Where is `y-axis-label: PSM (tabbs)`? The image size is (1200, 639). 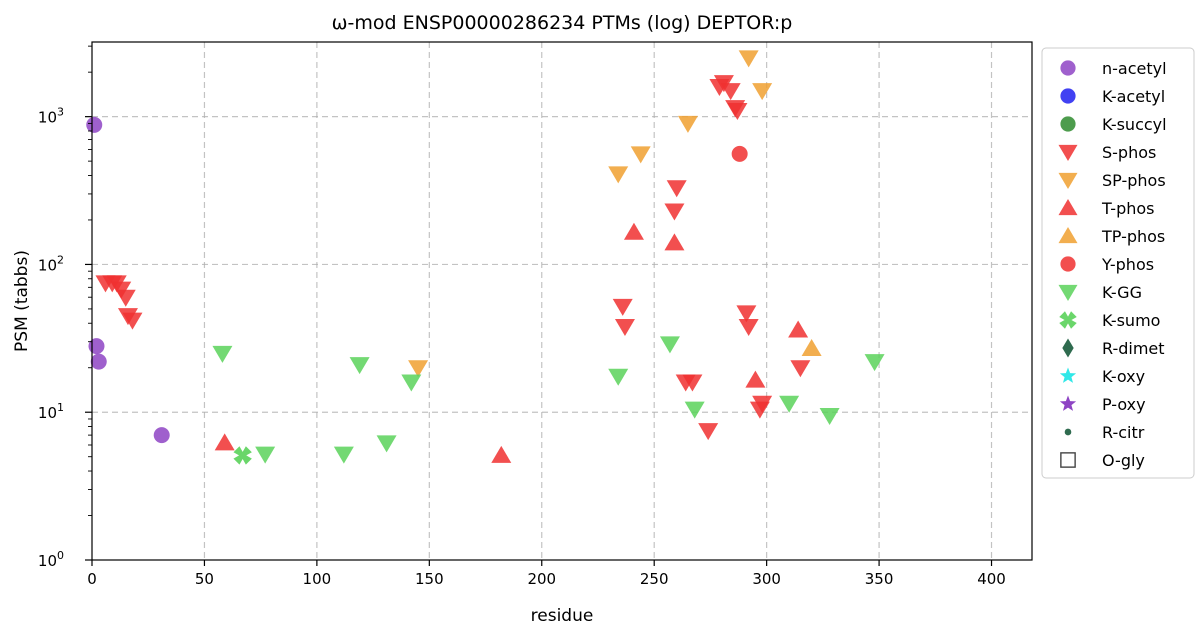 y-axis-label: PSM (tabbs) is located at coordinates (22, 301).